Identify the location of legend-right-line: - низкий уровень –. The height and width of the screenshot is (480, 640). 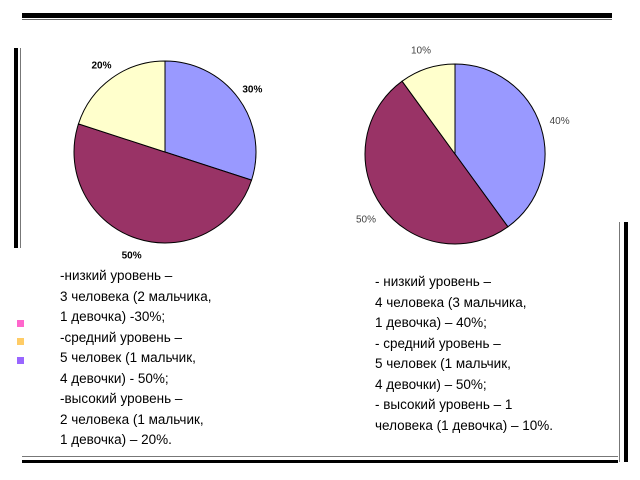
(433, 281).